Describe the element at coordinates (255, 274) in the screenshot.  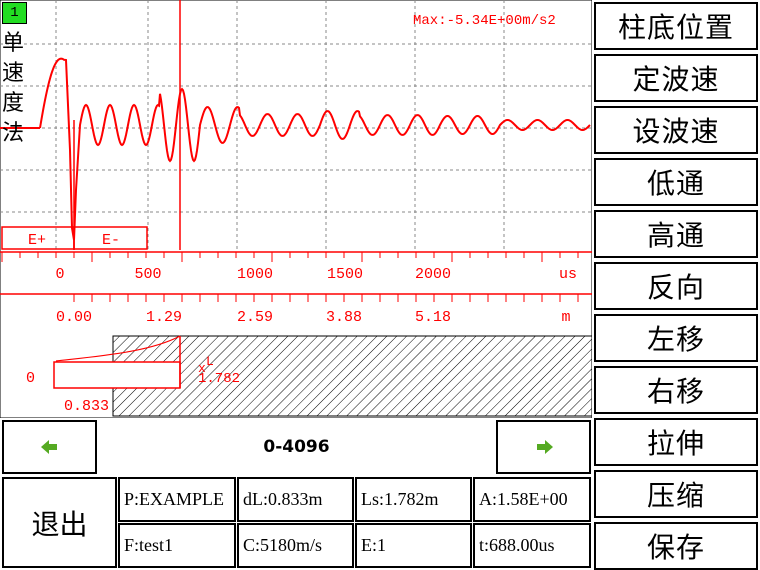
I see `time-tick-1000: 1000` at that location.